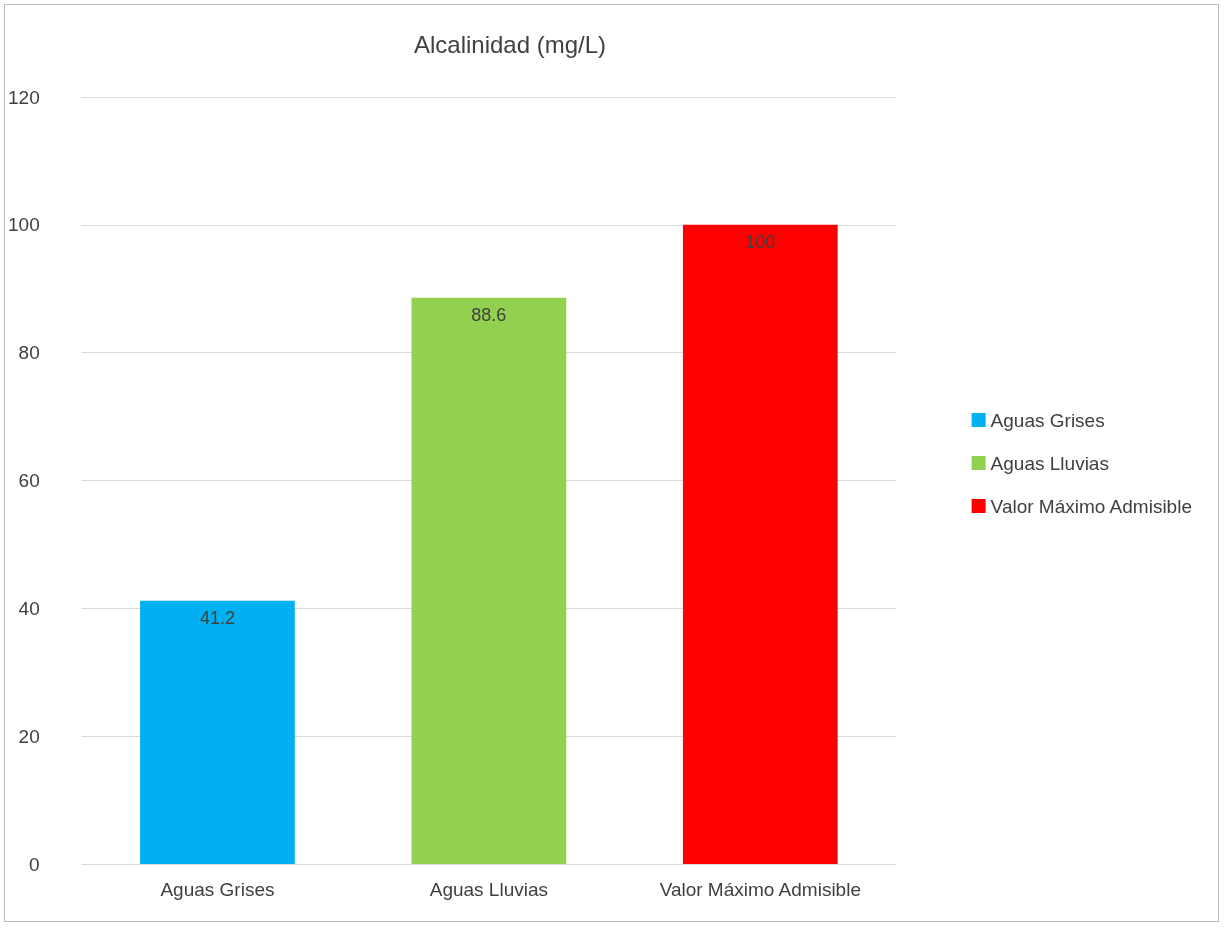 The height and width of the screenshot is (928, 1225). Describe the element at coordinates (1047, 420) in the screenshot. I see `legend-label: Aguas Grises` at that location.